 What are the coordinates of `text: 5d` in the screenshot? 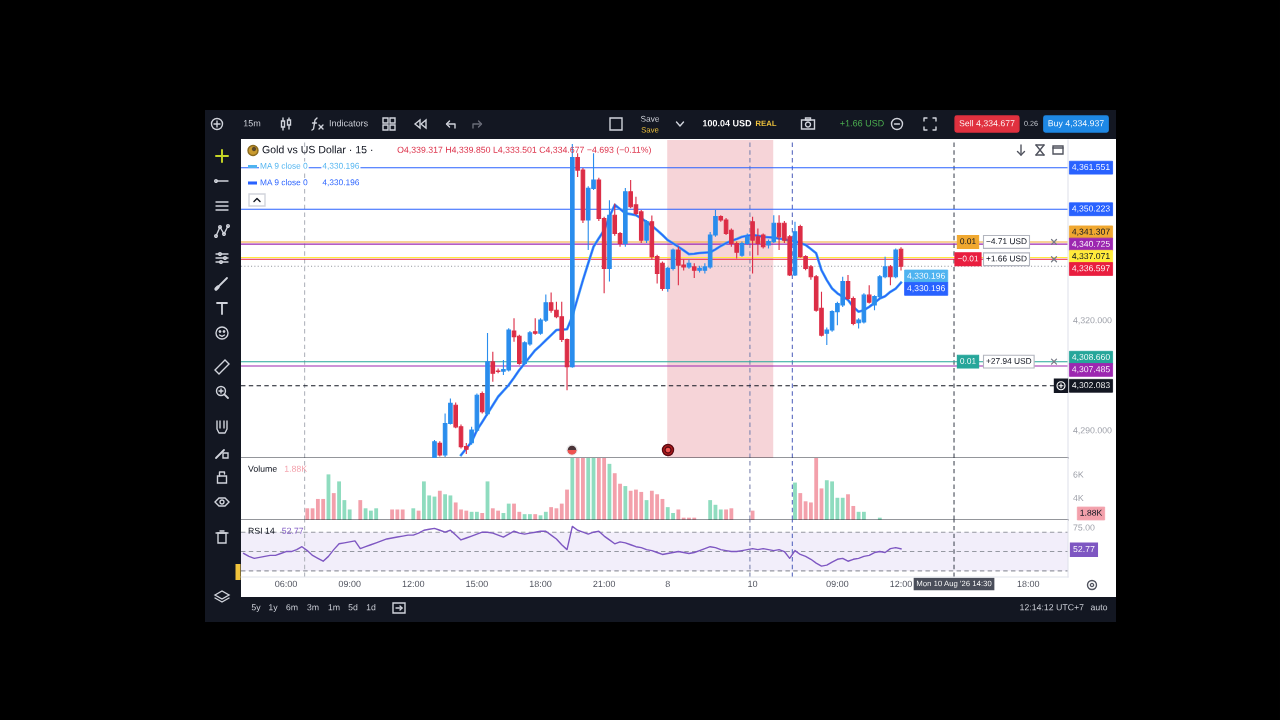 It's located at (353, 607).